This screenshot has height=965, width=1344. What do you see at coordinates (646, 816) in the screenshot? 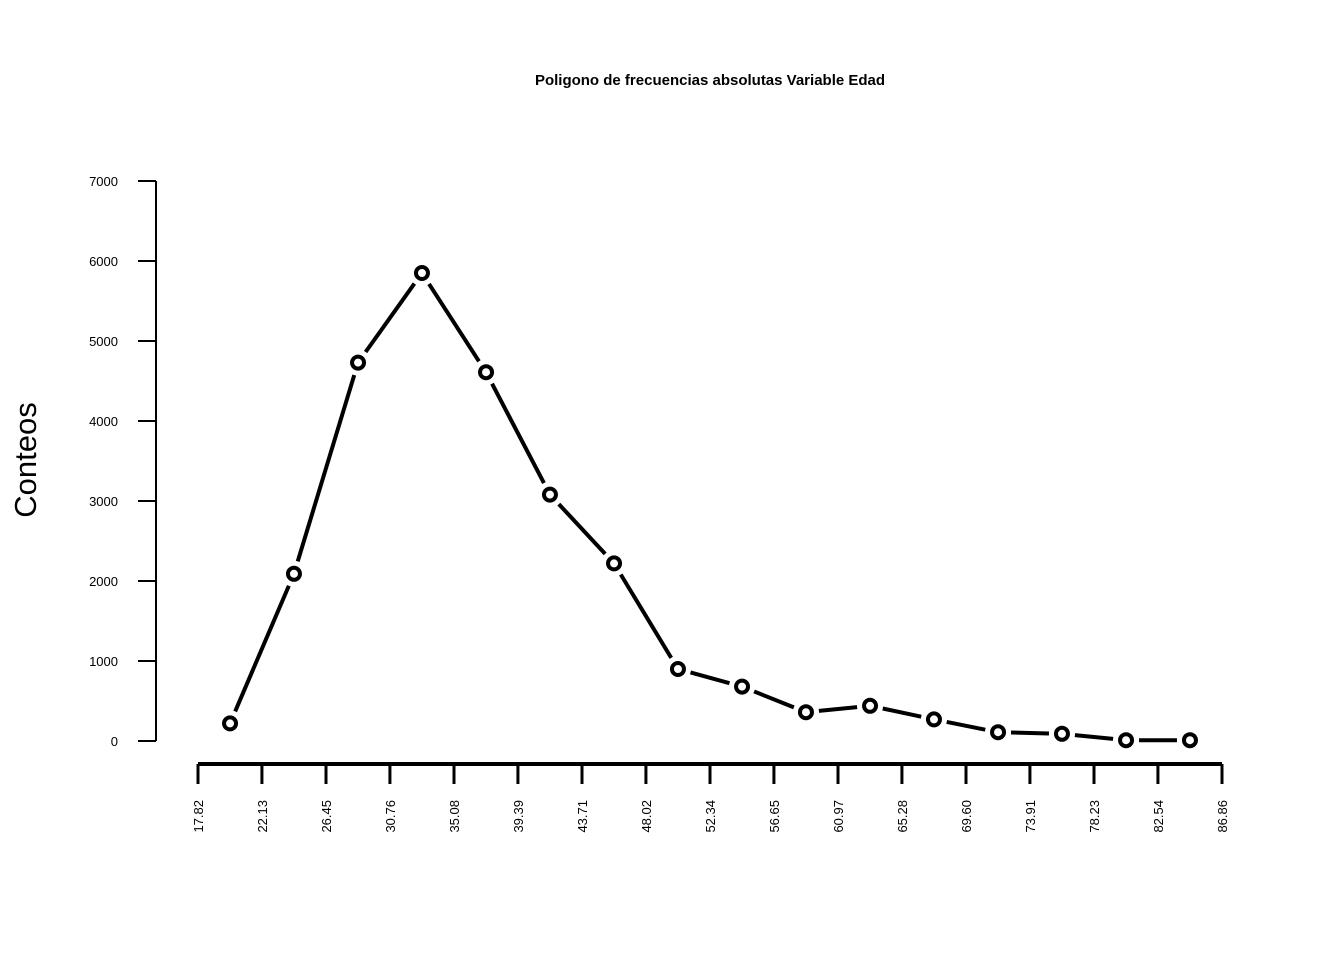
I see `x-tick-label: 48.02` at bounding box center [646, 816].